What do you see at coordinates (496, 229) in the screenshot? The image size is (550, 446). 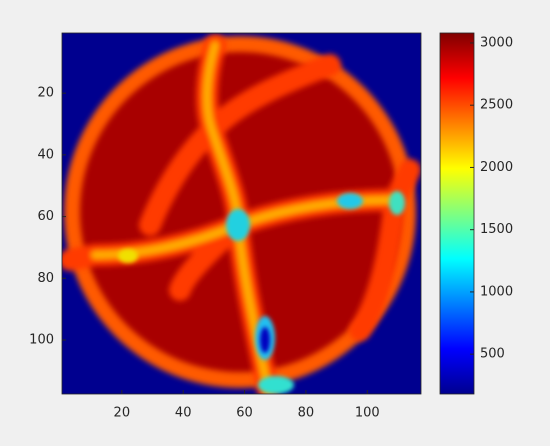 I see `colorbar-tick-label: 1500` at bounding box center [496, 229].